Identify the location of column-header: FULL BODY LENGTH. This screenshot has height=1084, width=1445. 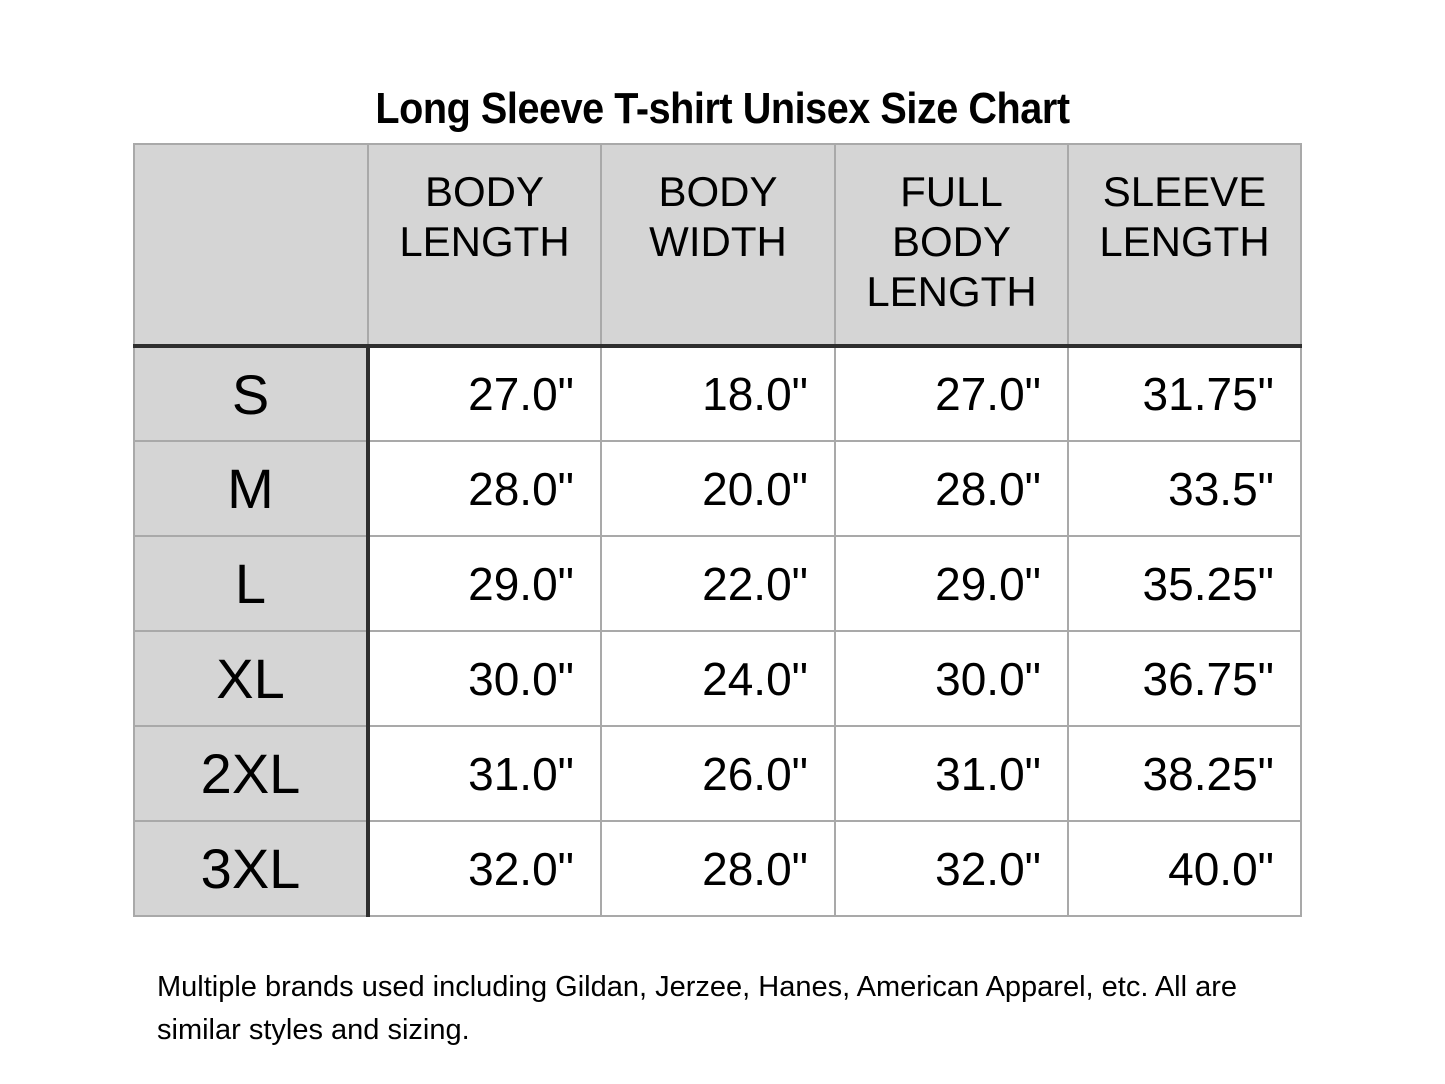
(951, 245).